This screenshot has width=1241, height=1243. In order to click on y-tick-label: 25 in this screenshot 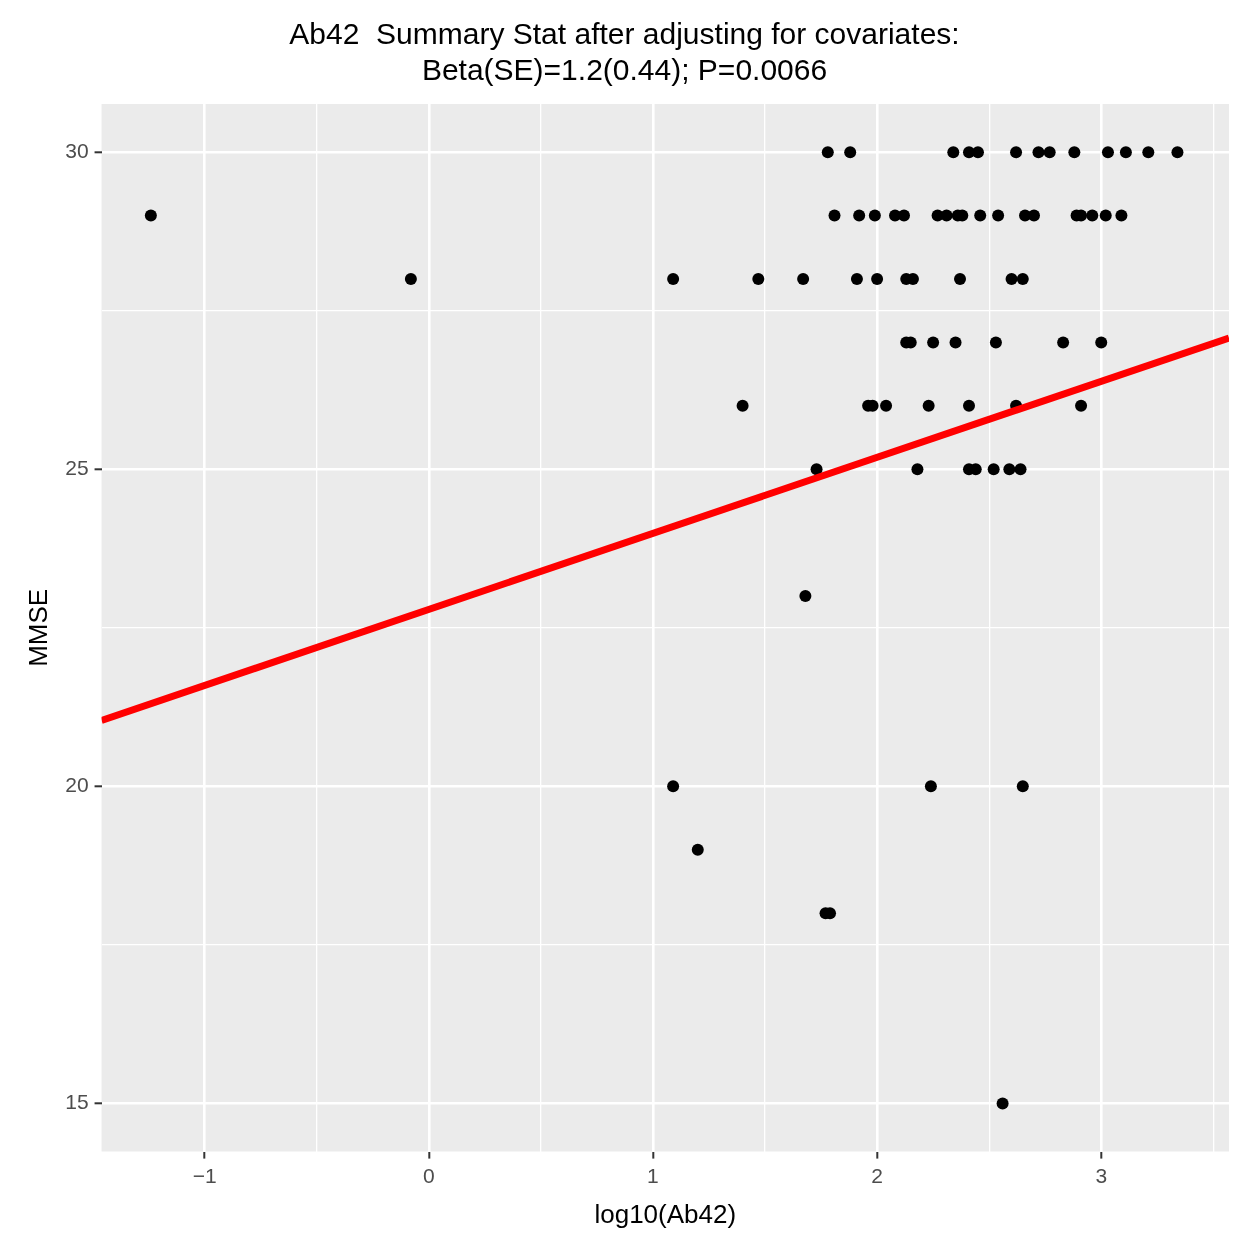, I will do `click(77, 468)`.